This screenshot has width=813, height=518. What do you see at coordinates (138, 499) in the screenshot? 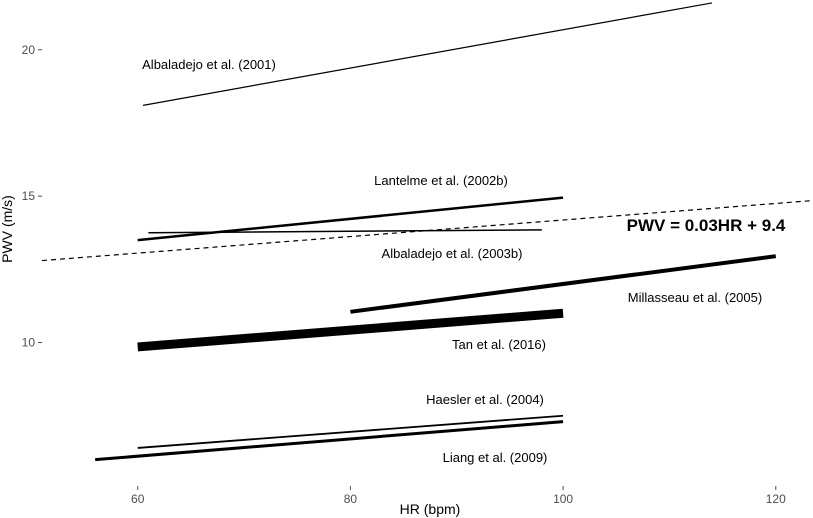
I see `x-tick-label: 60` at bounding box center [138, 499].